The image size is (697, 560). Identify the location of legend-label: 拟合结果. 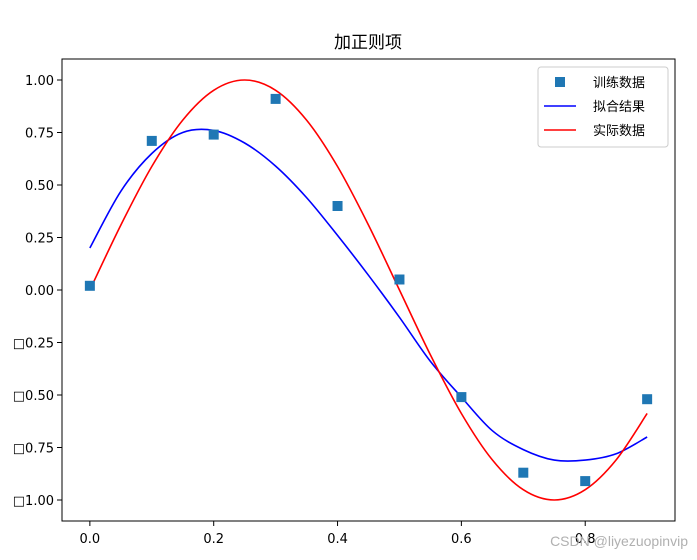
(619, 107).